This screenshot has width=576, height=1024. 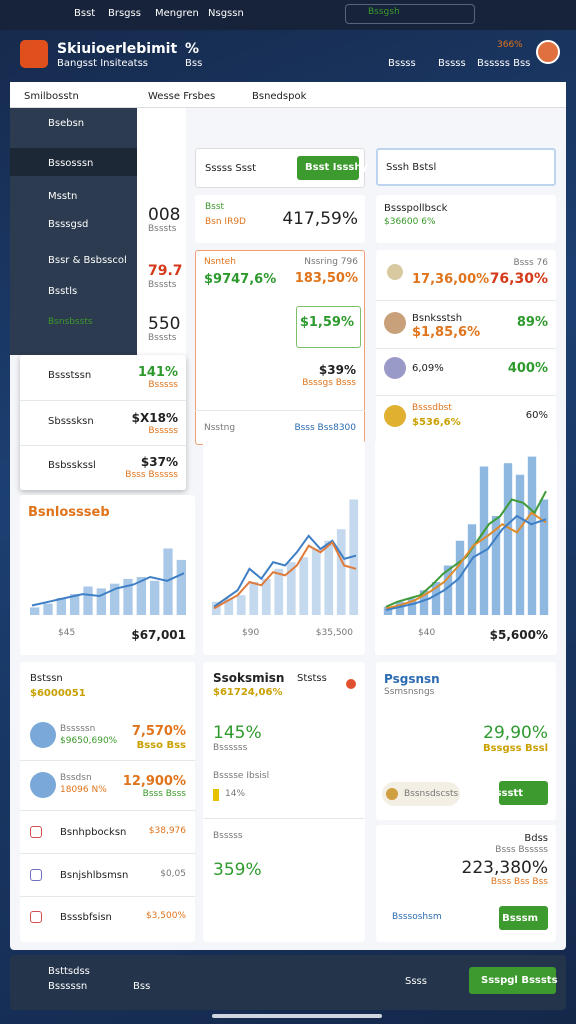 I want to click on bottom-button, so click(x=512, y=980).